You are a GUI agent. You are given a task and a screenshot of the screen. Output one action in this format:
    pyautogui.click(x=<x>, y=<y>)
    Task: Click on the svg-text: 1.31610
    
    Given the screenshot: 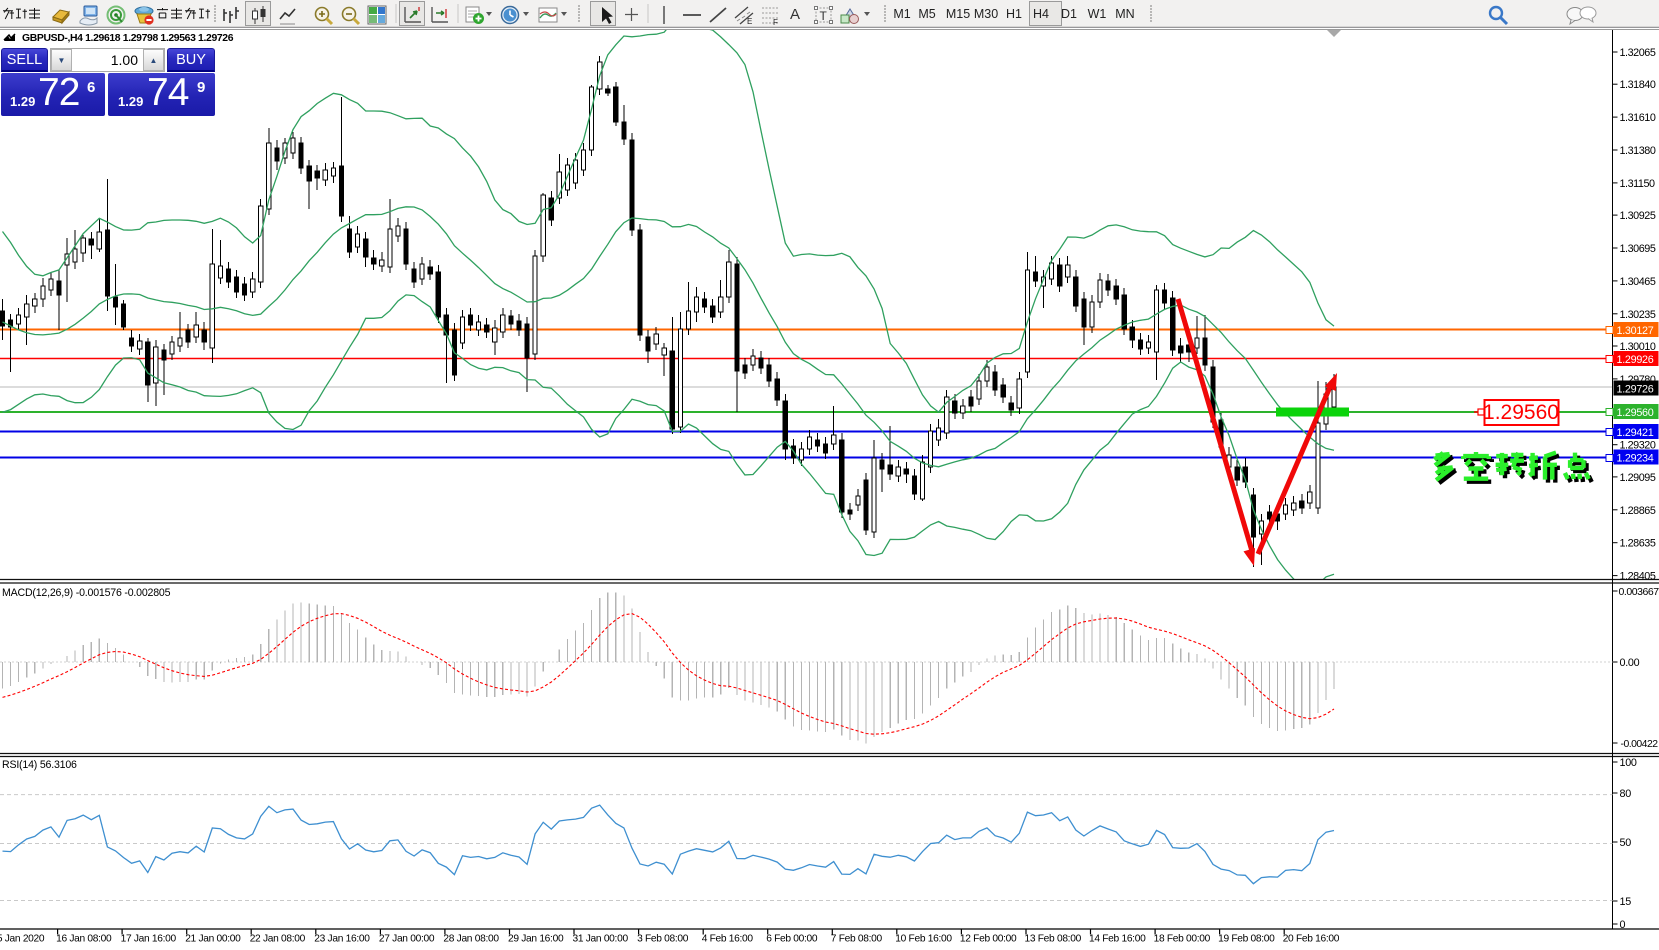 What is the action you would take?
    pyautogui.click(x=1638, y=118)
    